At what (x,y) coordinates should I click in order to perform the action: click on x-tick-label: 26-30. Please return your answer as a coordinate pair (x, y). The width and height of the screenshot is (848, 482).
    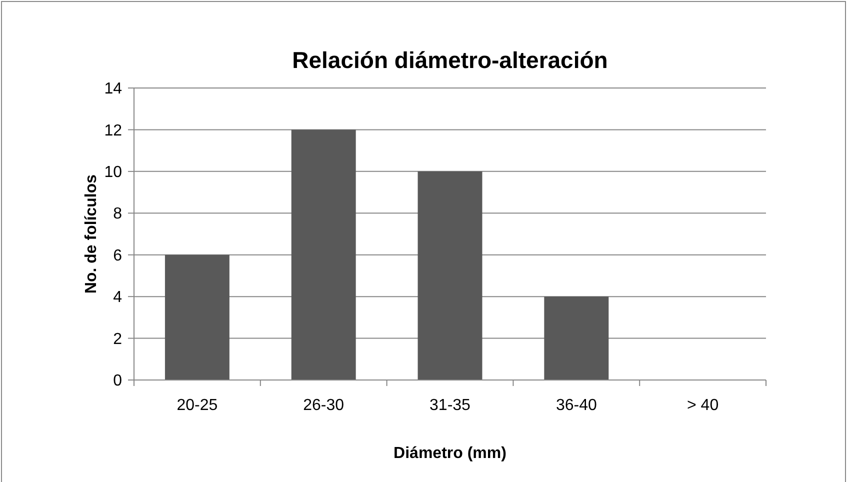
    Looking at the image, I should click on (323, 405).